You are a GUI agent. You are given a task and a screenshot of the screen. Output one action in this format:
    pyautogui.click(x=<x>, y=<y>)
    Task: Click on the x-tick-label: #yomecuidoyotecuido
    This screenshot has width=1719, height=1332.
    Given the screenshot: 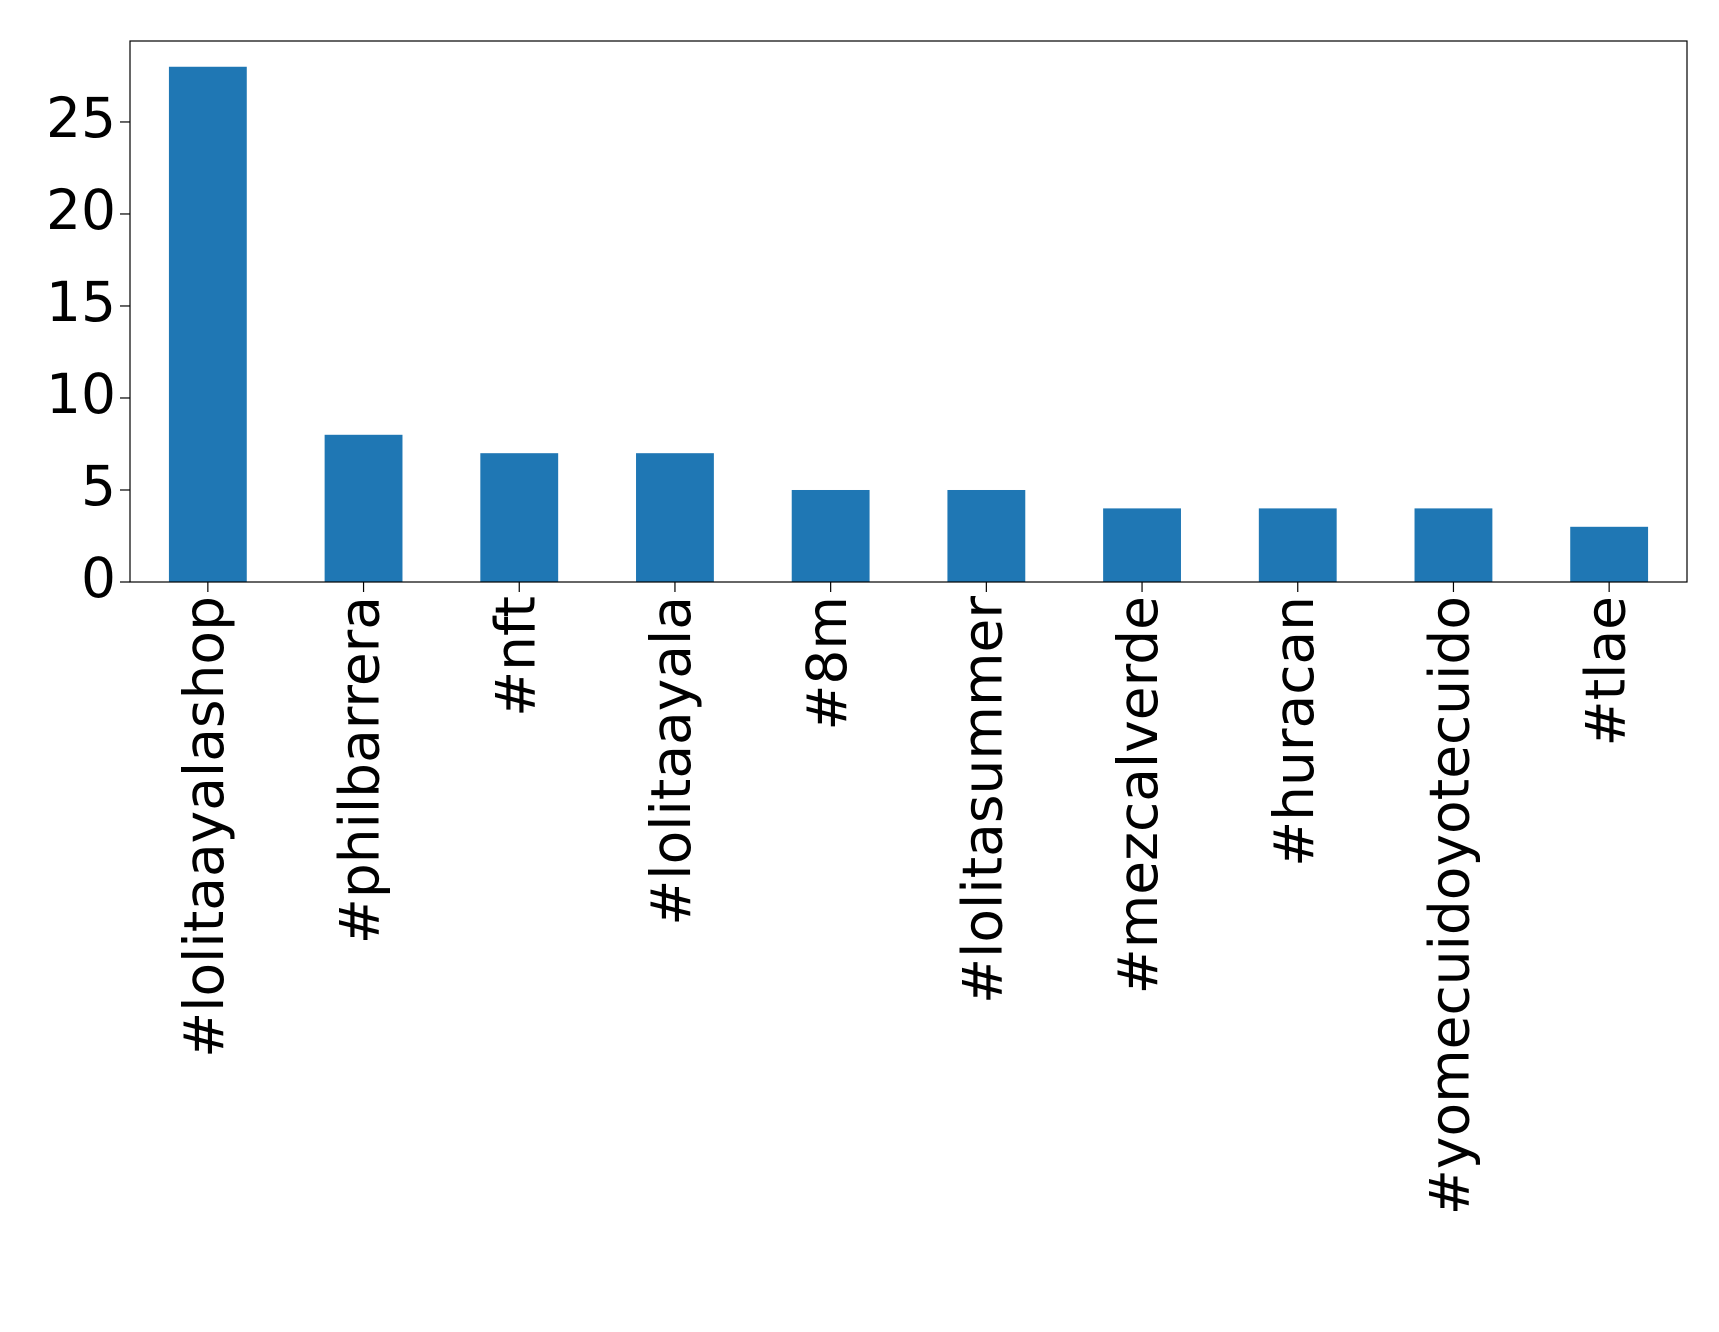 What is the action you would take?
    pyautogui.click(x=1450, y=905)
    